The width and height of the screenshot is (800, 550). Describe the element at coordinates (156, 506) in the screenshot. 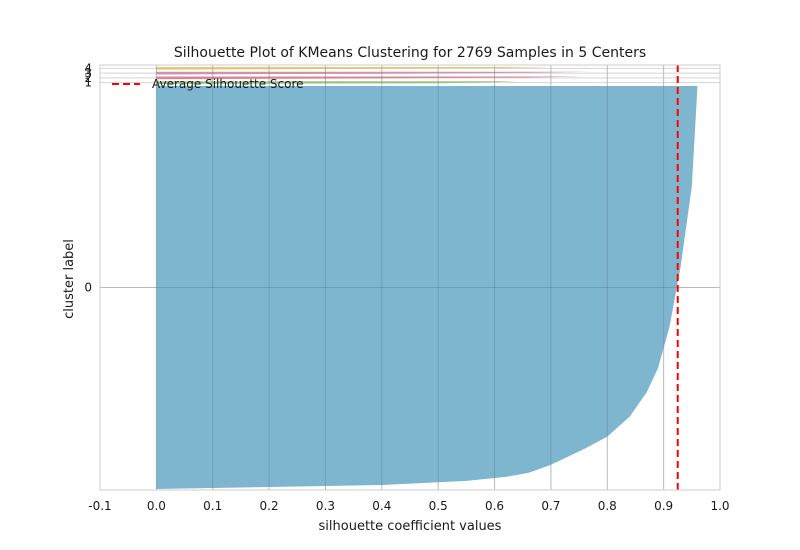

I see `x-tick-label: 0.0` at that location.